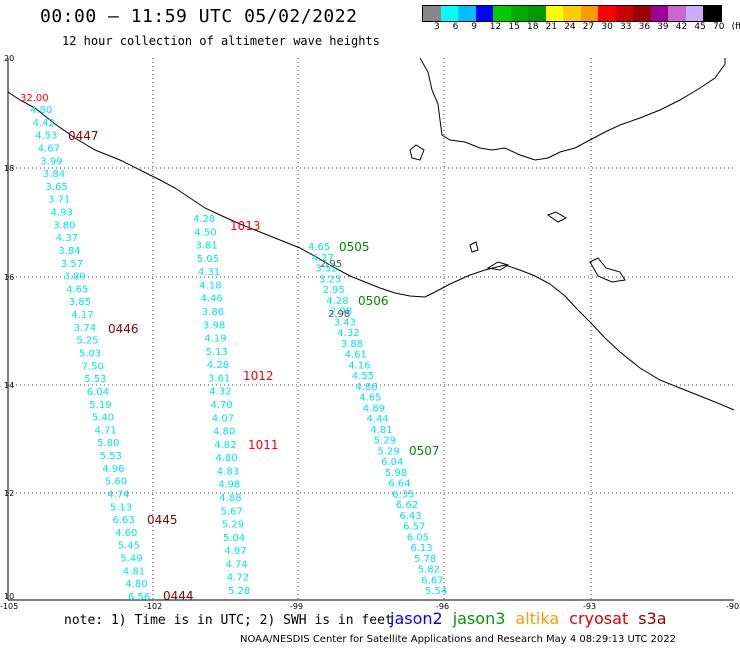  Describe the element at coordinates (331, 264) in the screenshot. I see `gray-reading: 2.95` at that location.